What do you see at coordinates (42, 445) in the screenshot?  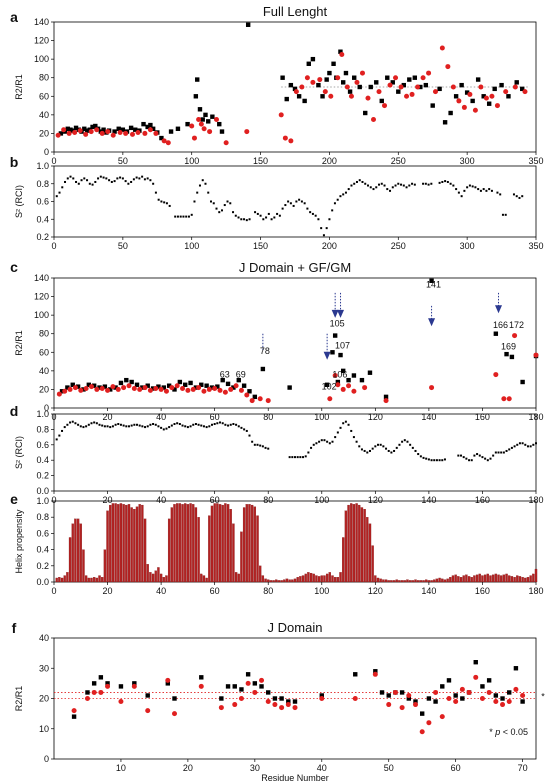 I see `y-tick-label: 0.6` at bounding box center [42, 445].